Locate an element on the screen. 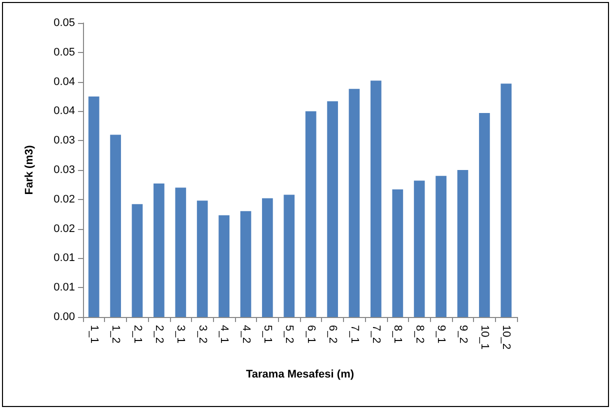 Image resolution: width=615 pixels, height=413 pixels. x-tick-label: 9_1 is located at coordinates (441, 334).